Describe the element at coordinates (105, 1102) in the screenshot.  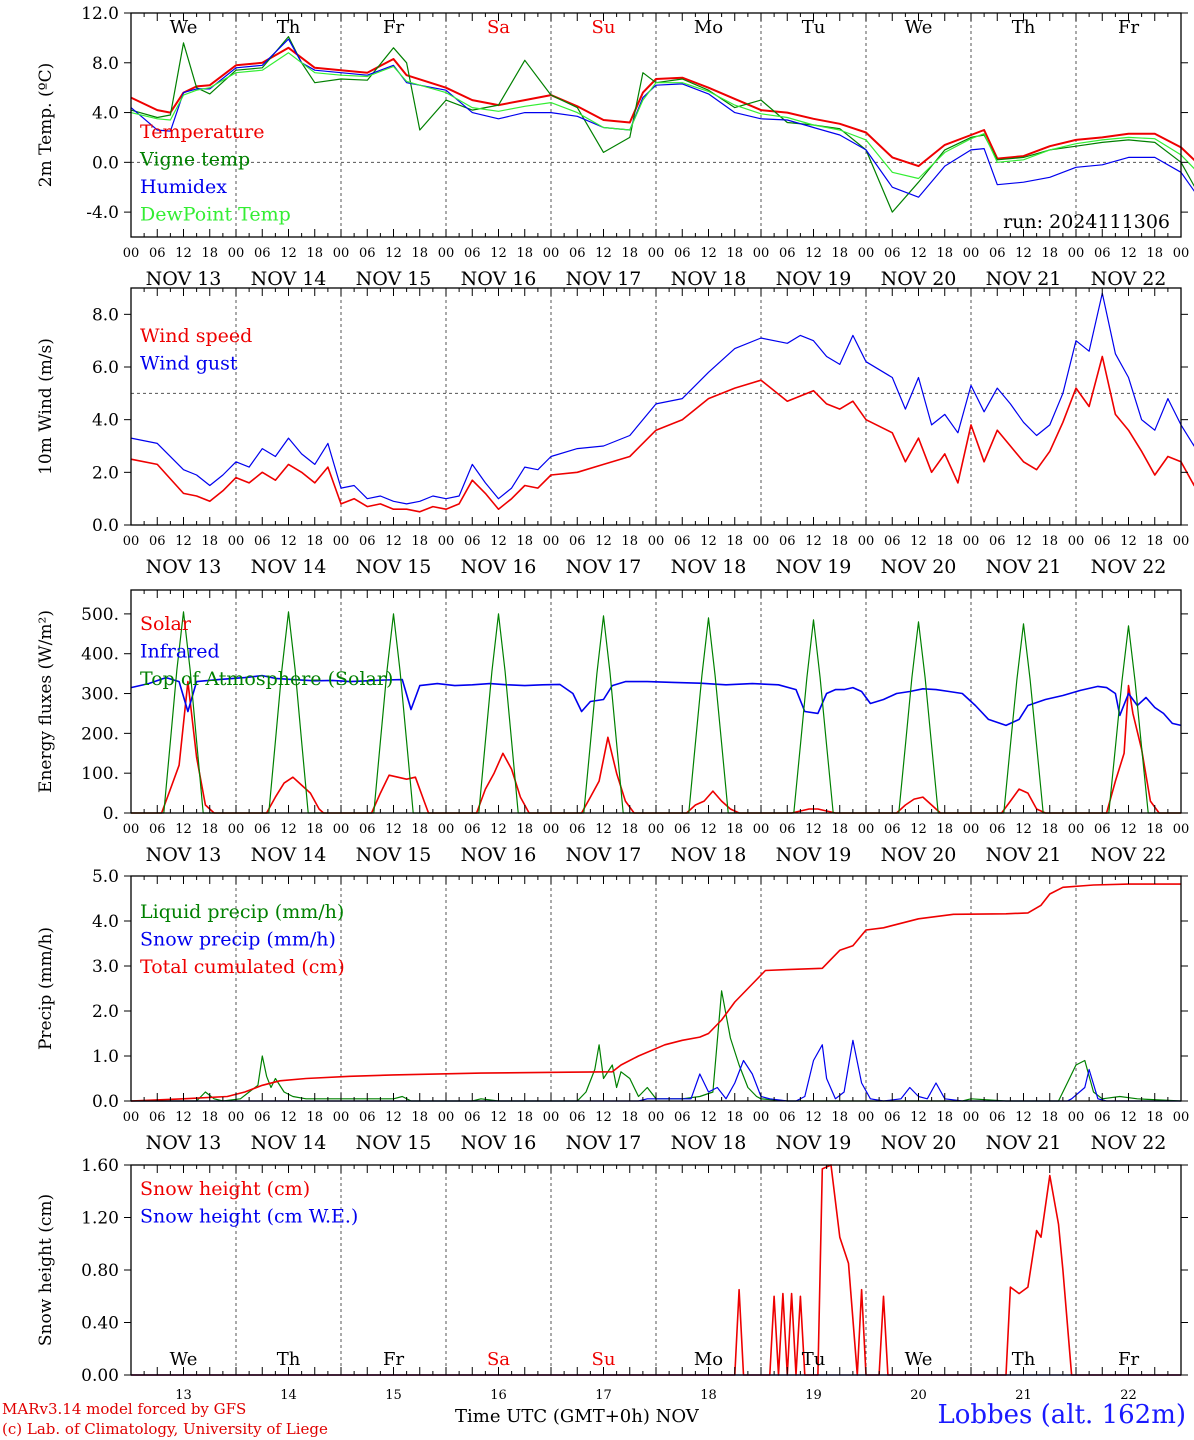
I see `y-tick-label: 0.0` at that location.